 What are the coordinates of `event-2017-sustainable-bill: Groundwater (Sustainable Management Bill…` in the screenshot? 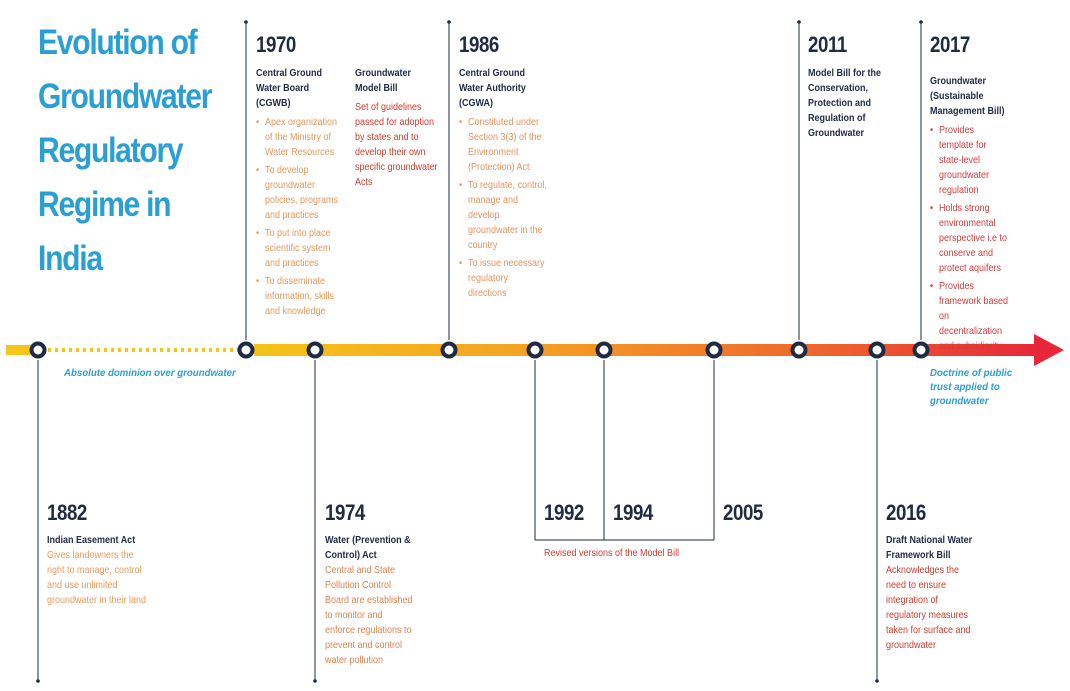 It's located at (969, 215).